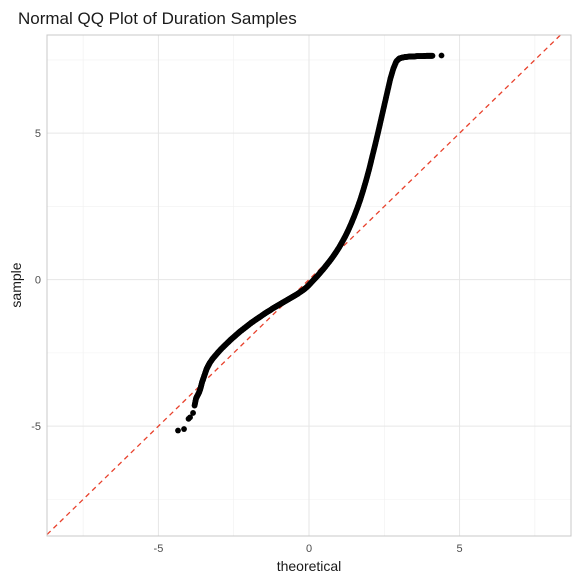 The image size is (580, 577). What do you see at coordinates (38, 134) in the screenshot?
I see `y-tick-label: 5` at bounding box center [38, 134].